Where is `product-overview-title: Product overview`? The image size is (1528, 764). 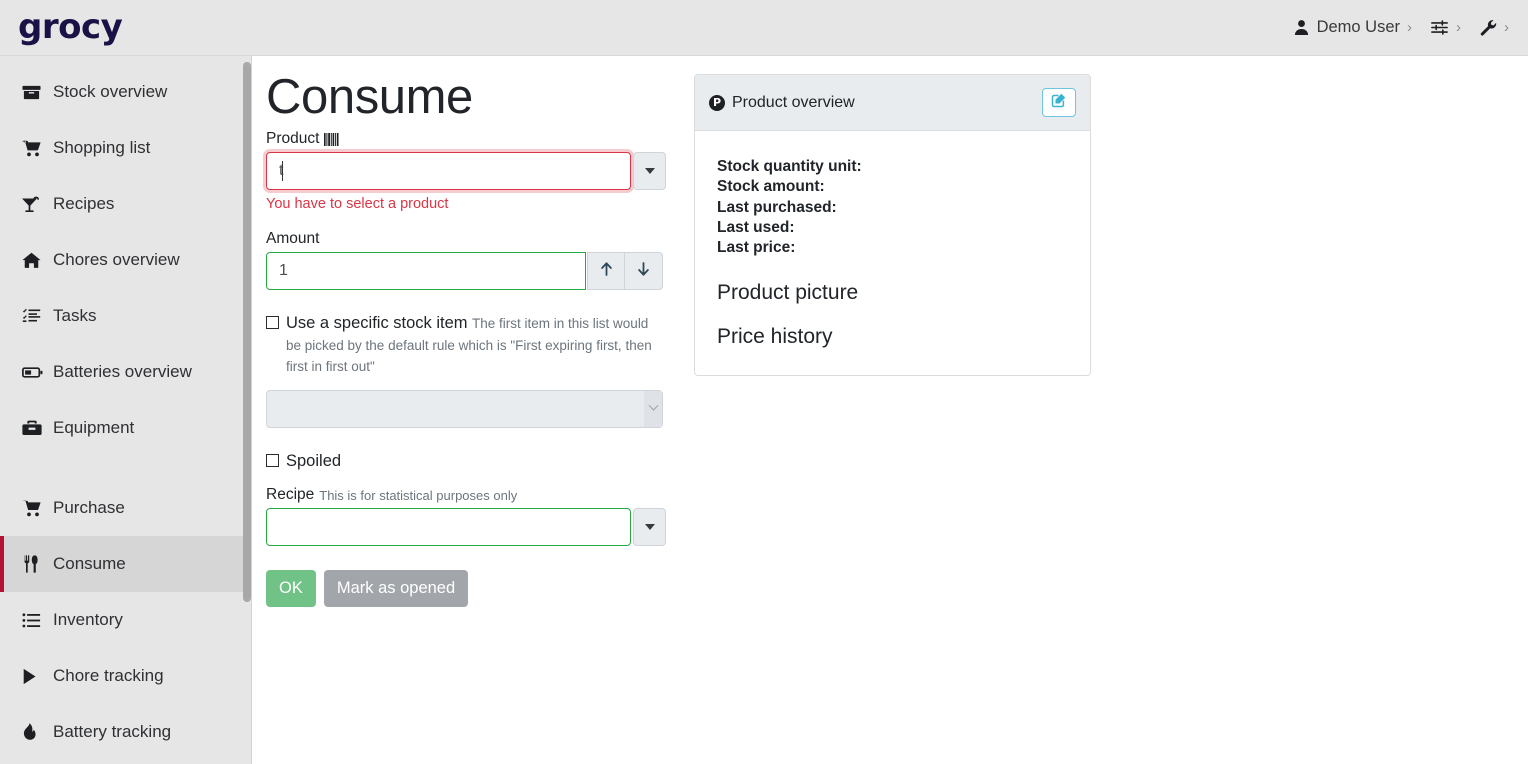 product-overview-title: Product overview is located at coordinates (793, 102).